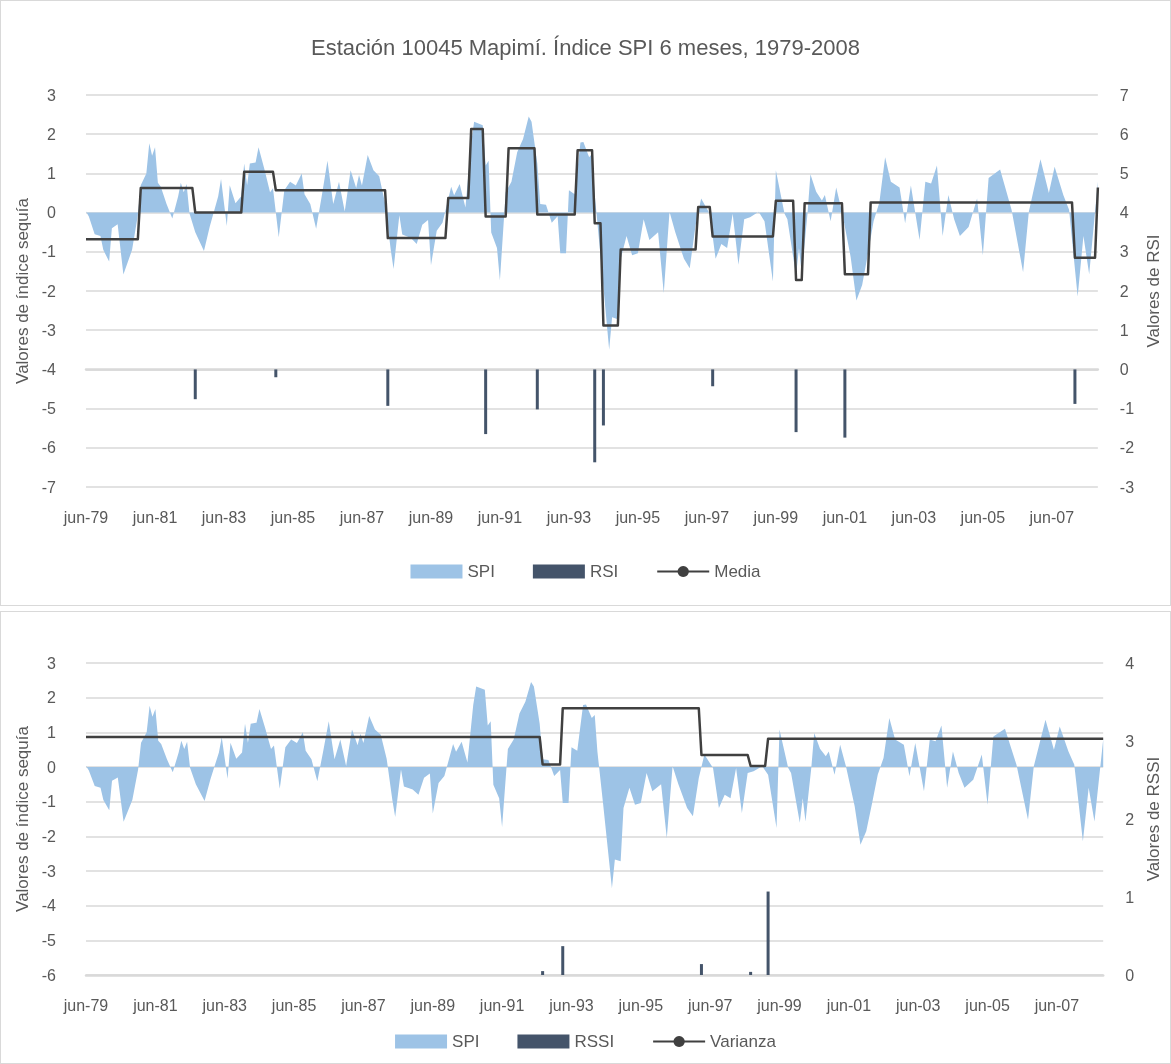 This screenshot has height=1064, width=1171. What do you see at coordinates (738, 571) in the screenshot?
I see `legend-label: Media` at bounding box center [738, 571].